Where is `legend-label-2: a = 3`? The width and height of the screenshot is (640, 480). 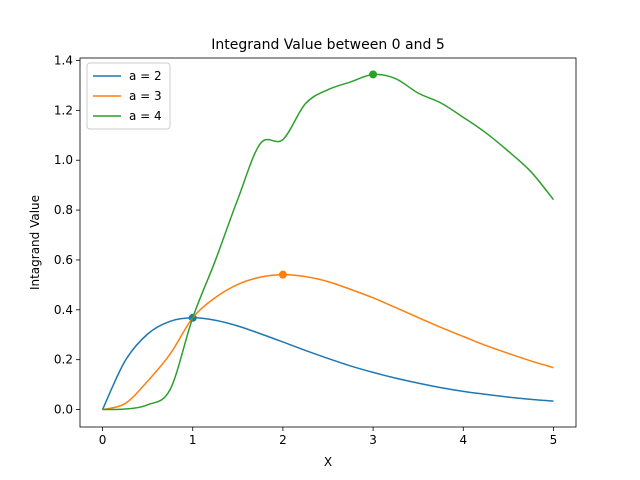
legend-label-2: a = 3 is located at coordinates (145, 96).